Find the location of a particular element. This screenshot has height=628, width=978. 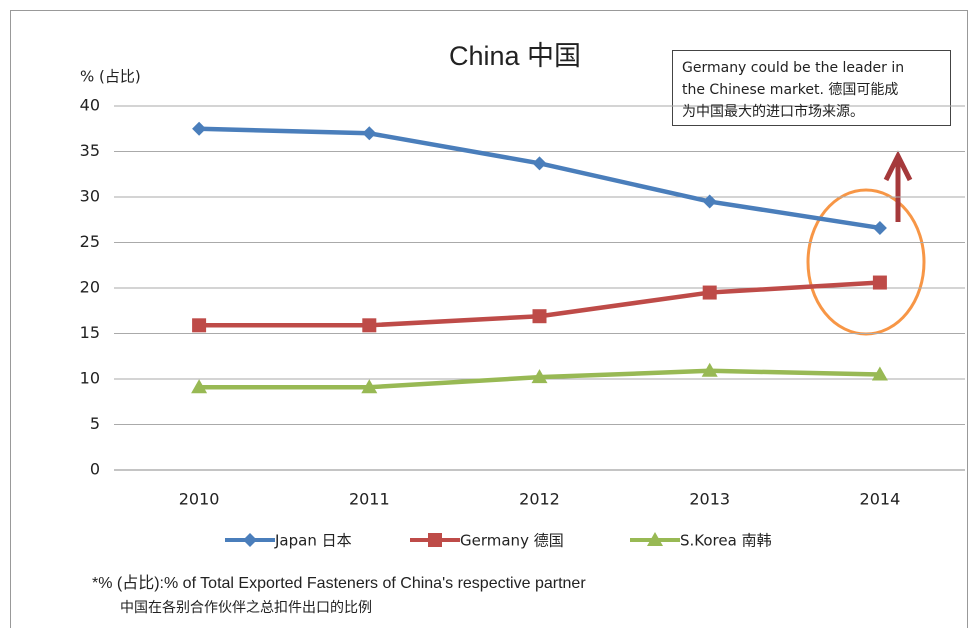

annotation-text: 为中国最大的进口市场来源。 is located at coordinates (773, 111).